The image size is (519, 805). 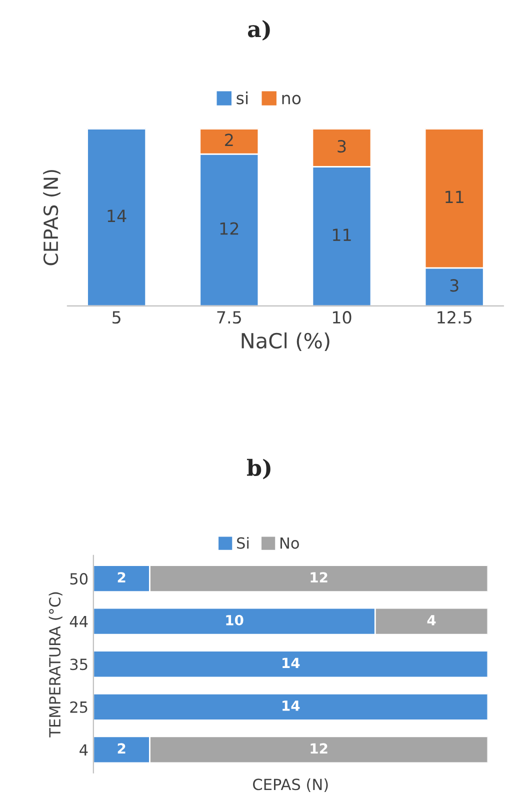 I want to click on y-tick-label: 50, so click(x=79, y=579).